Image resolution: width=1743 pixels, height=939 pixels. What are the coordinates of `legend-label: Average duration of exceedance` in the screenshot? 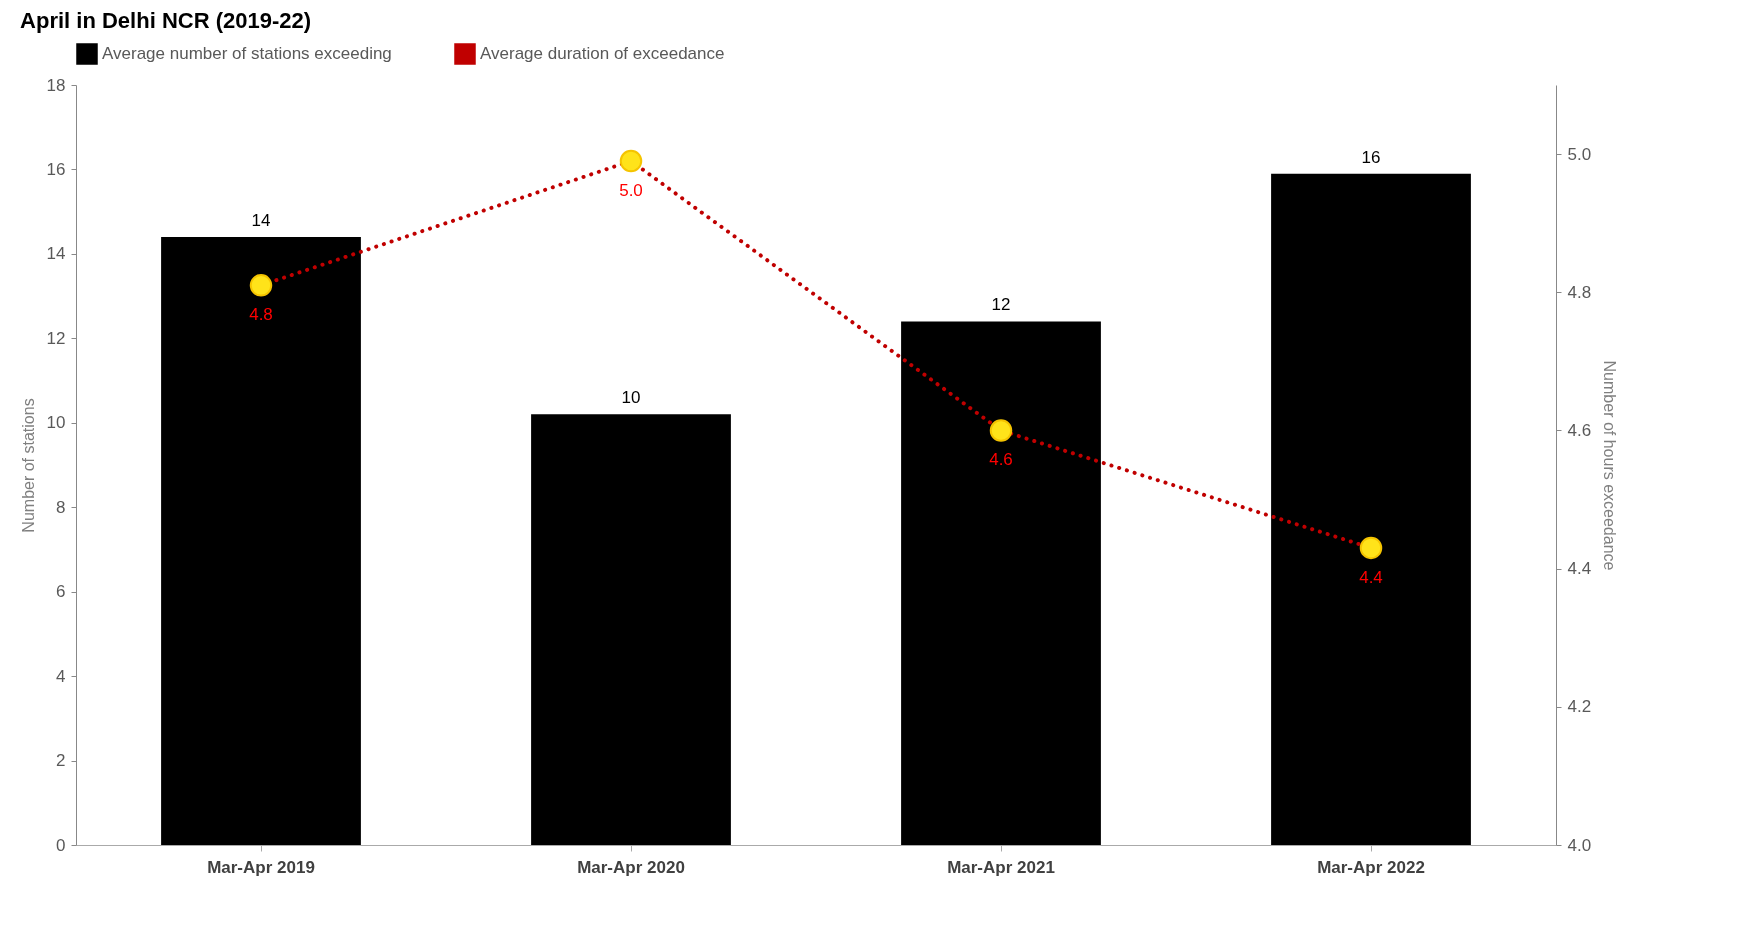 It's located at (602, 53).